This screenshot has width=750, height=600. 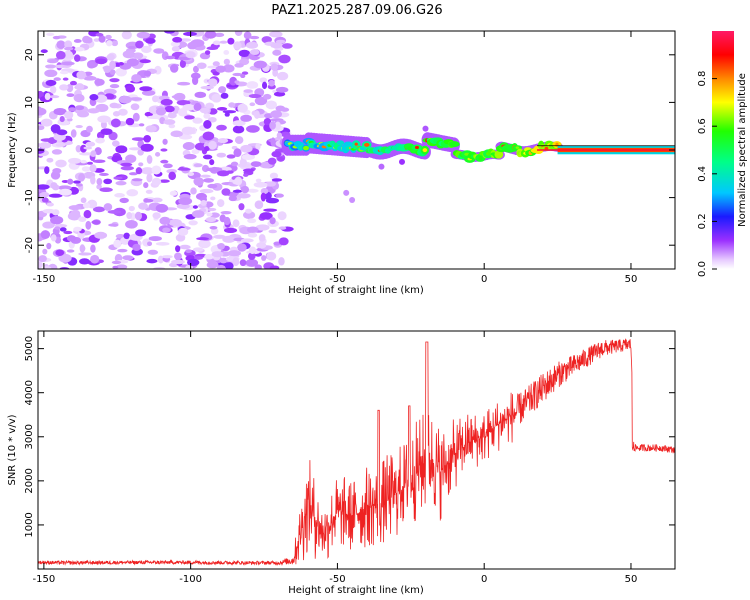 I want to click on x-tick-label: 50, so click(x=631, y=279).